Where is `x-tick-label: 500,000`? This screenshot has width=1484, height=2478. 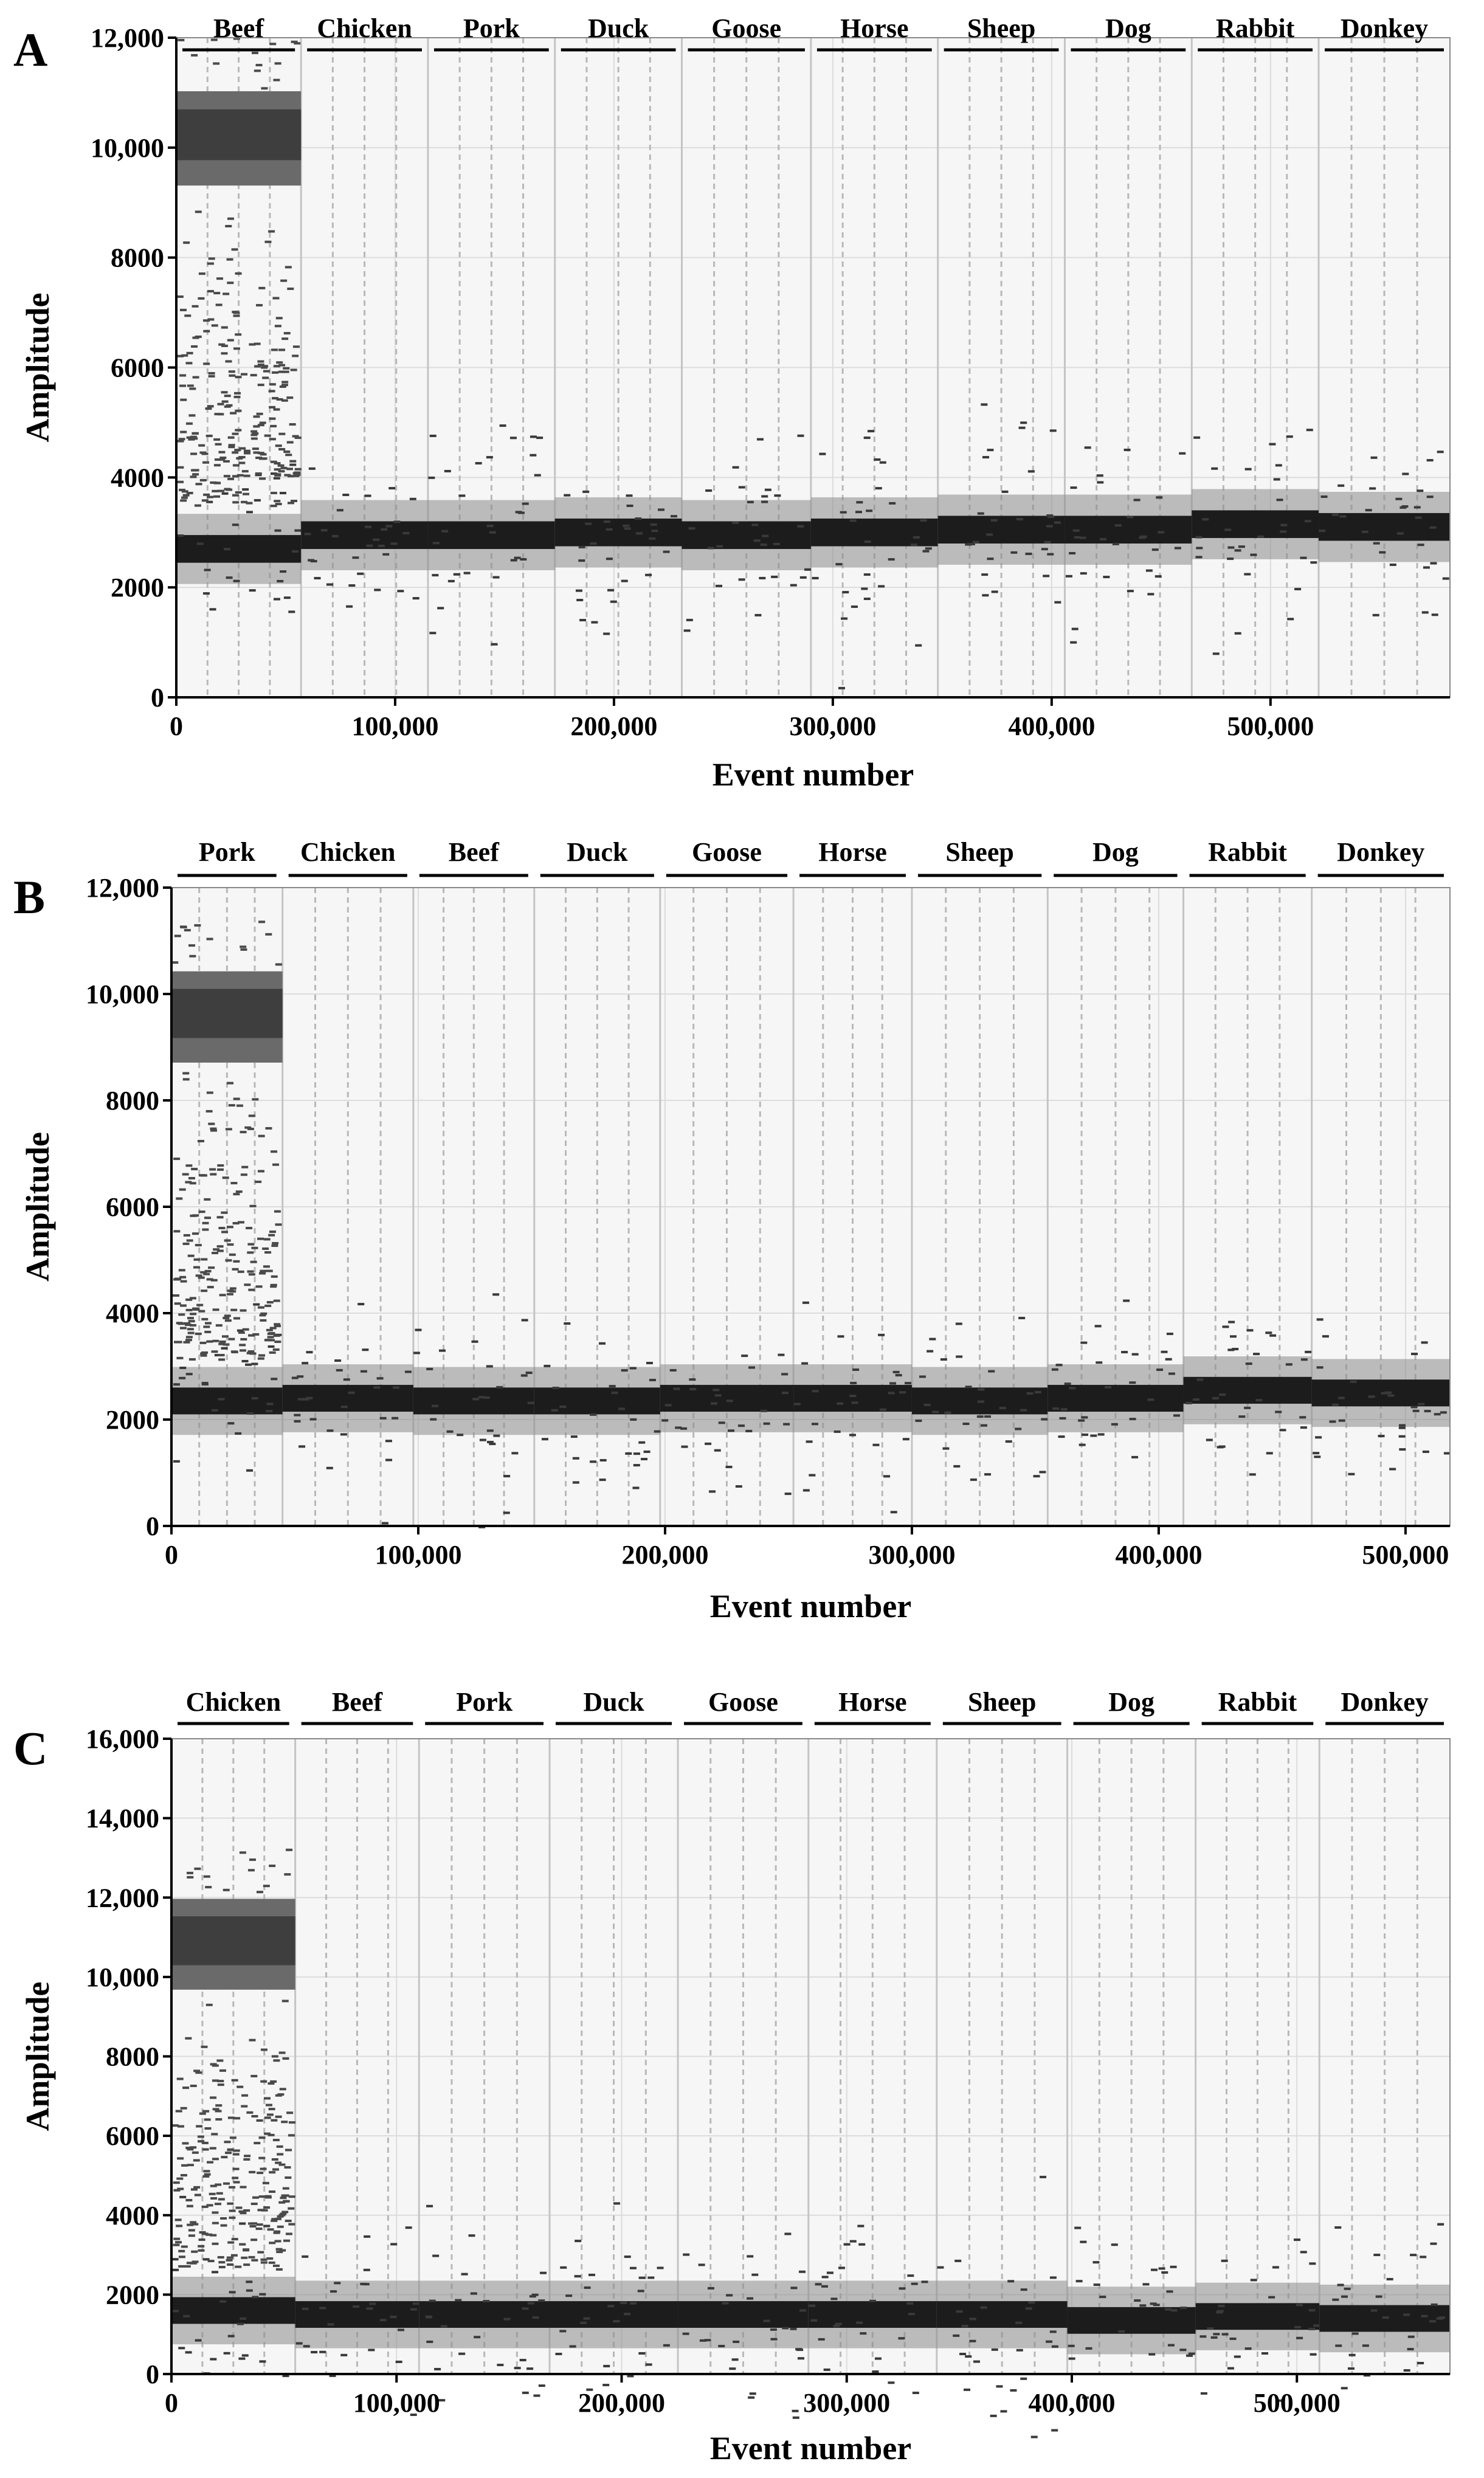 x-tick-label: 500,000 is located at coordinates (1297, 2403).